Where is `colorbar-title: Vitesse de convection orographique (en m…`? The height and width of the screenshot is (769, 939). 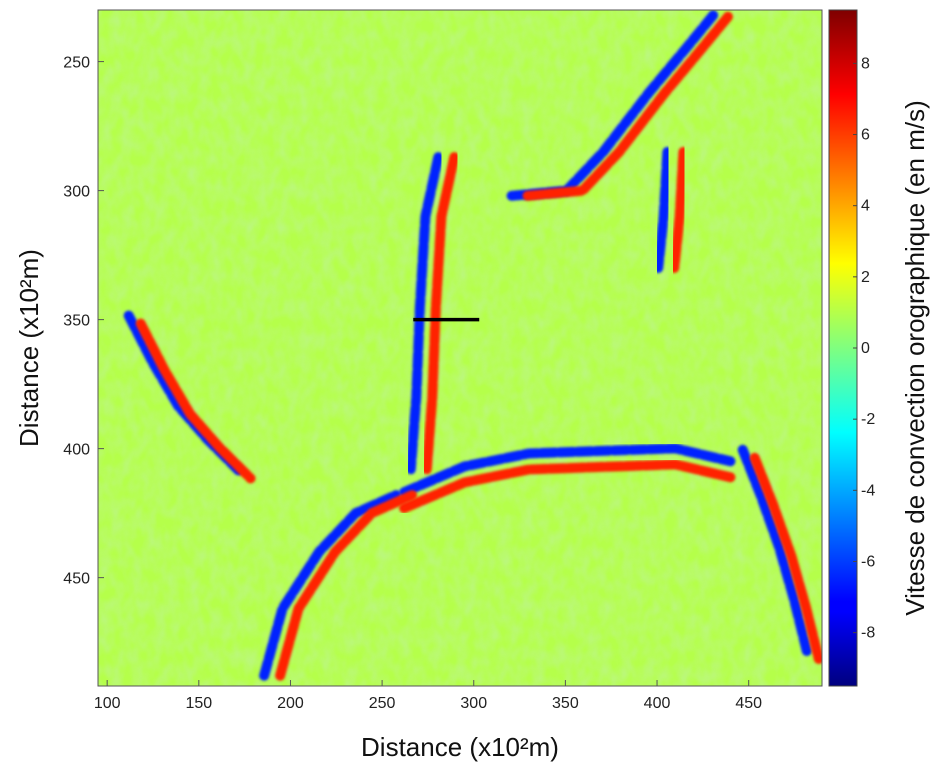
colorbar-title: Vitesse de convection orographique (en m… is located at coordinates (915, 357).